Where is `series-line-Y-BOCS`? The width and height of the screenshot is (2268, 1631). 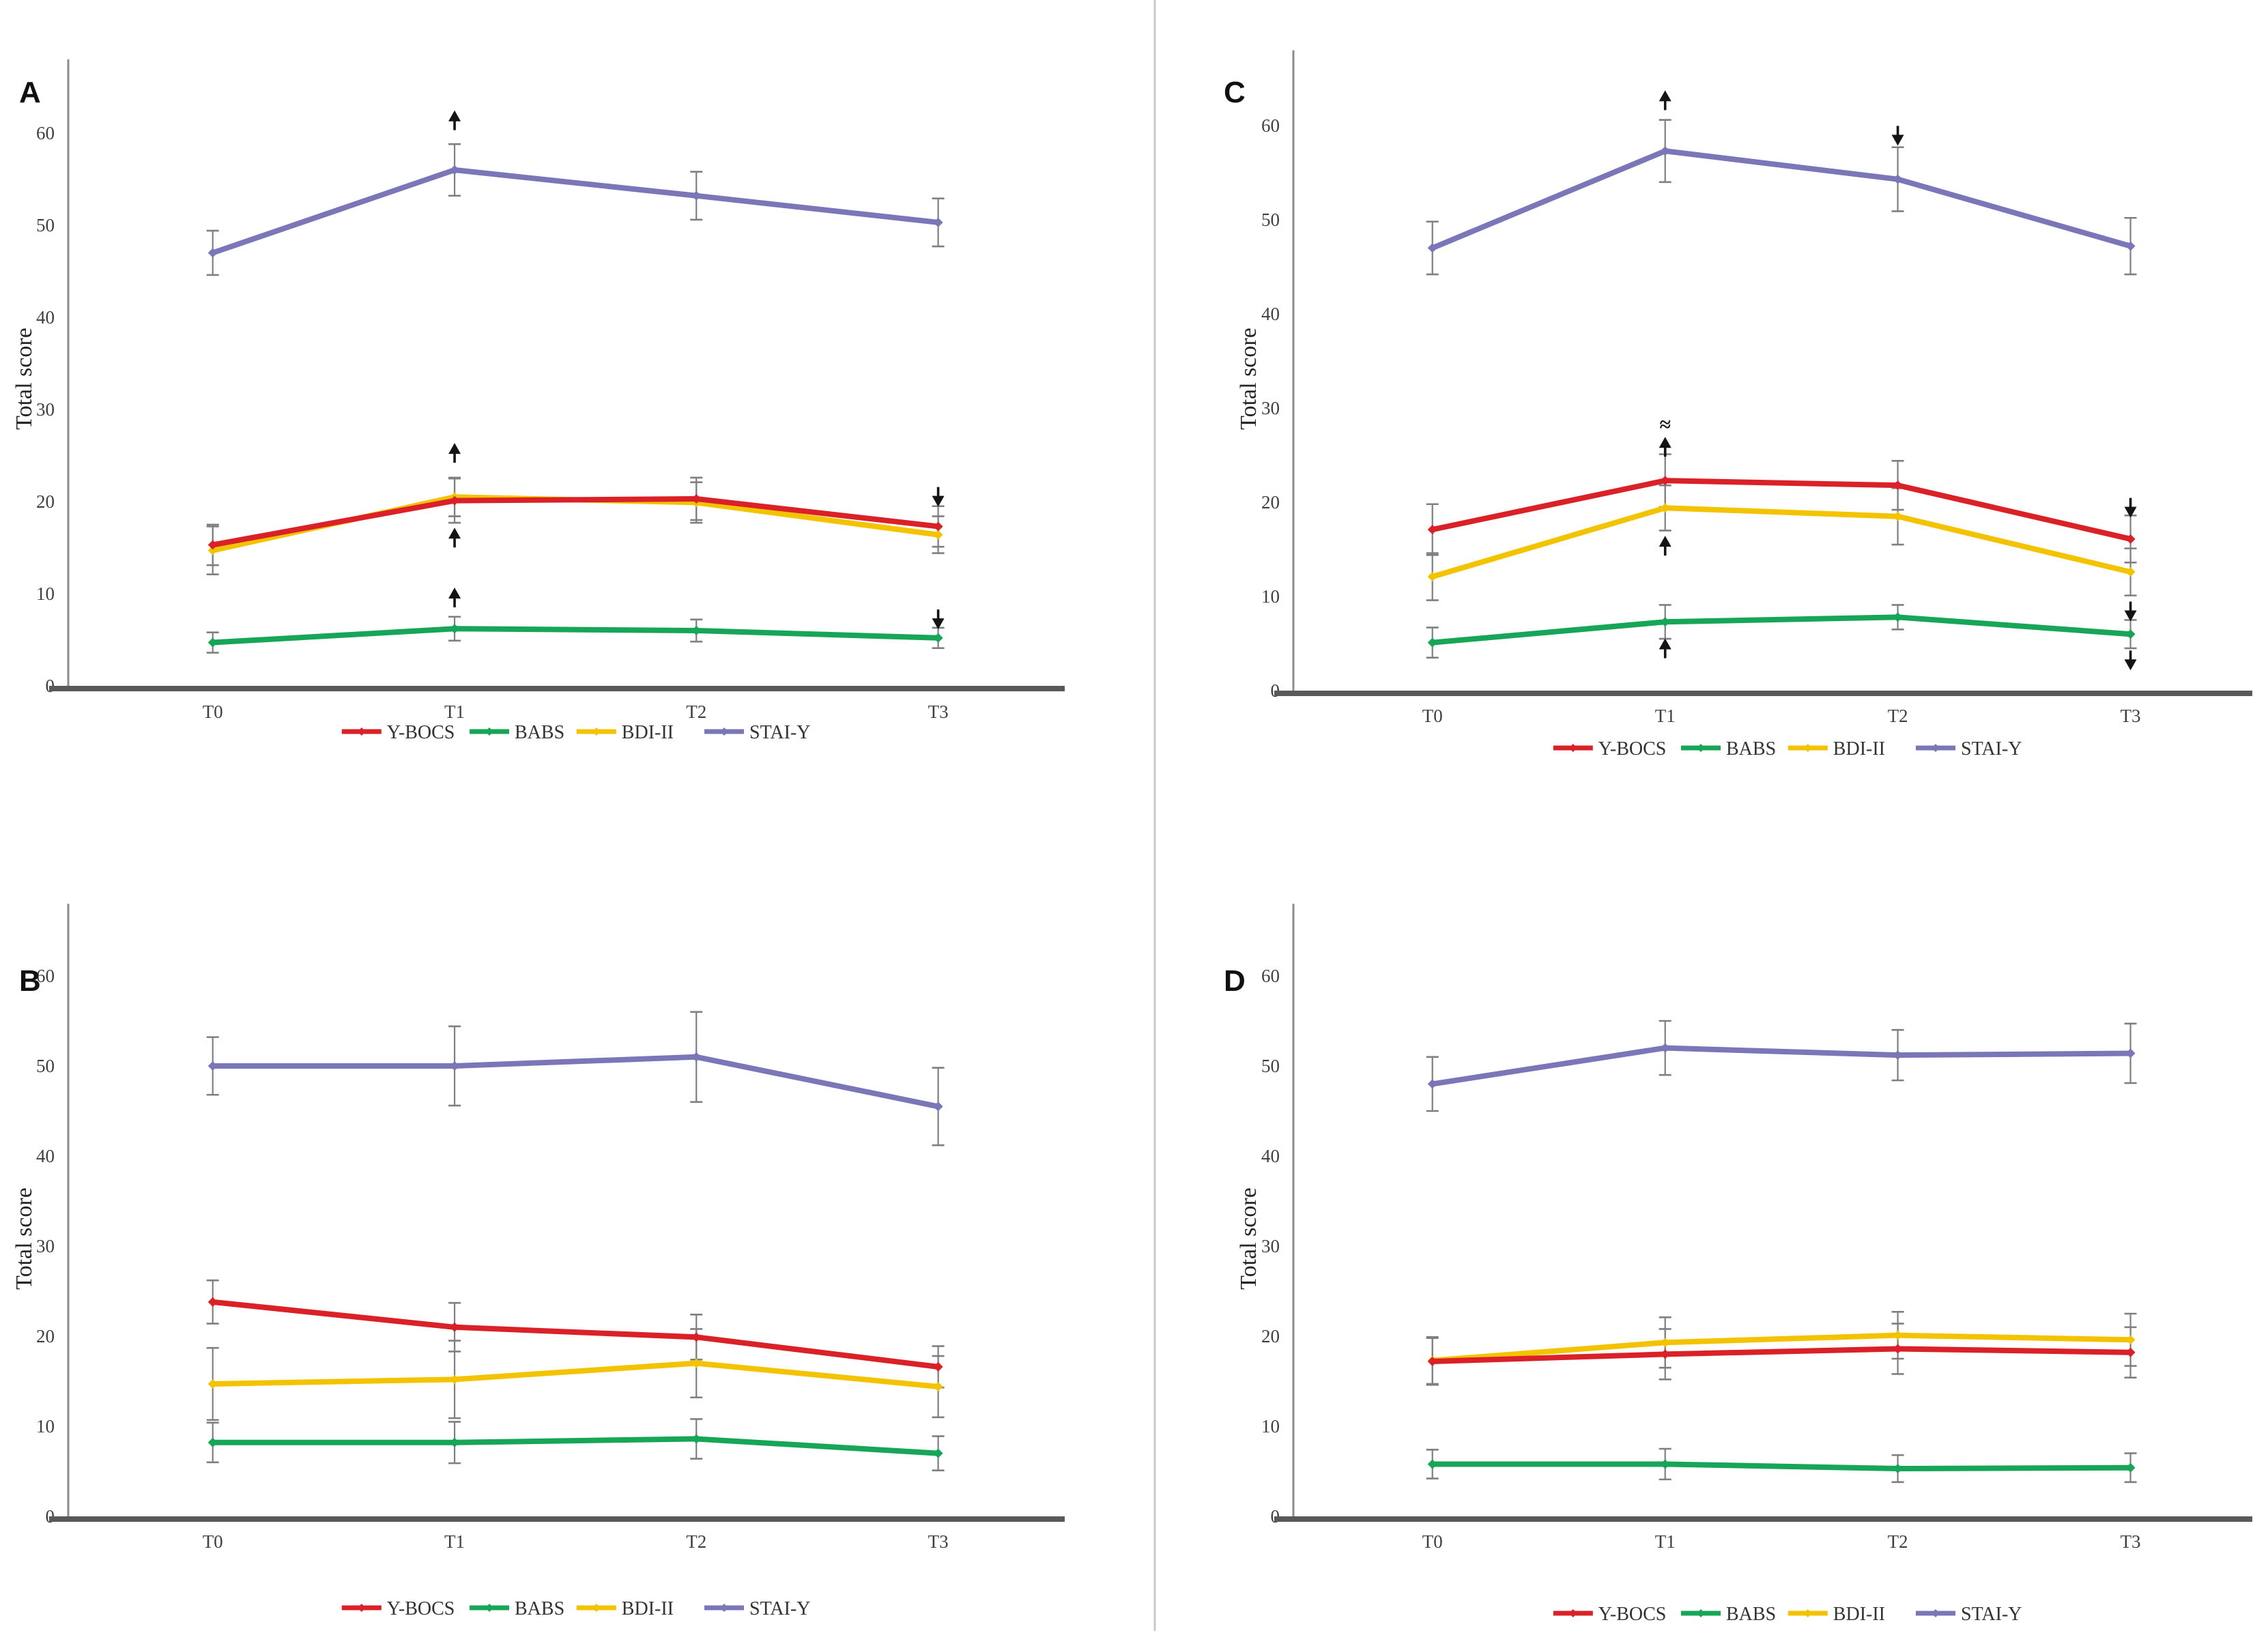 series-line-Y-BOCS is located at coordinates (1781, 1355).